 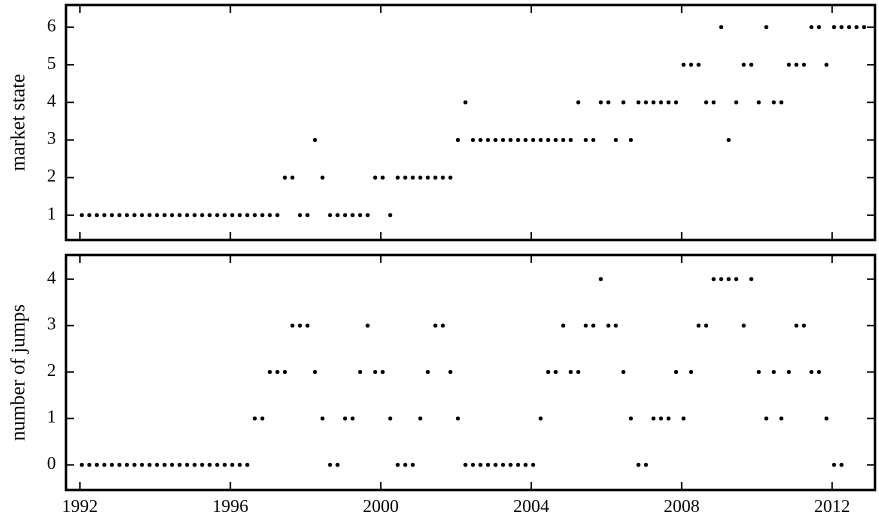 I want to click on y-axis-label: market state, so click(x=19, y=122).